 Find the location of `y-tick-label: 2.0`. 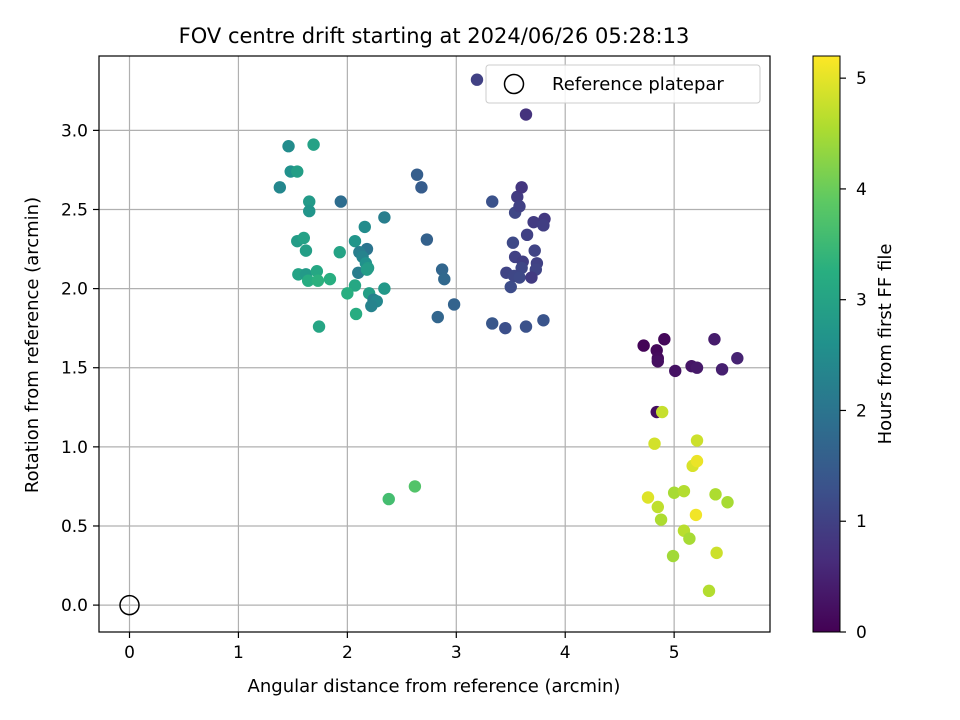

y-tick-label: 2.0 is located at coordinates (74, 290).